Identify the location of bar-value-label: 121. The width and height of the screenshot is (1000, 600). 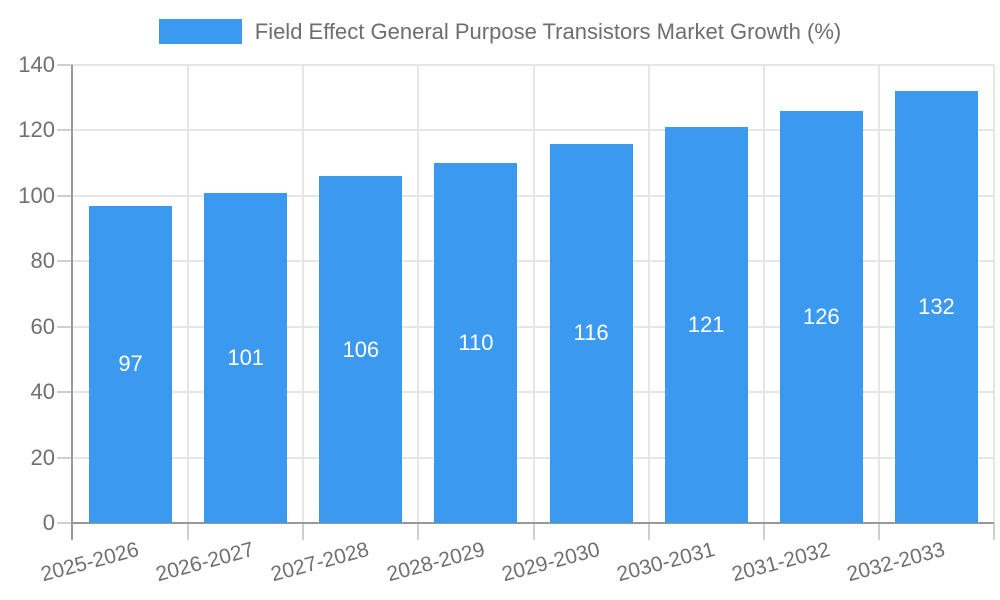
(706, 325).